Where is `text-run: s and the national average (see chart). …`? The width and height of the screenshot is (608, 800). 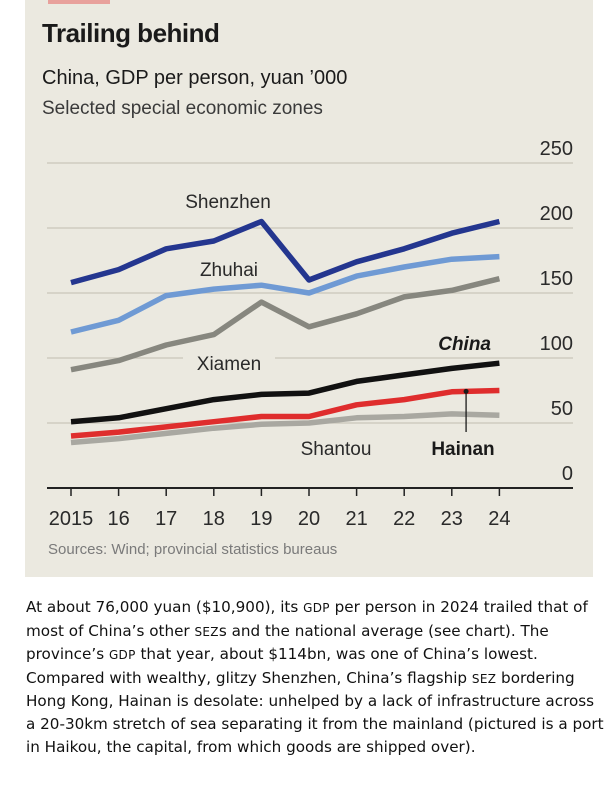
text-run: s and the national average (see chart). … is located at coordinates (287, 642).